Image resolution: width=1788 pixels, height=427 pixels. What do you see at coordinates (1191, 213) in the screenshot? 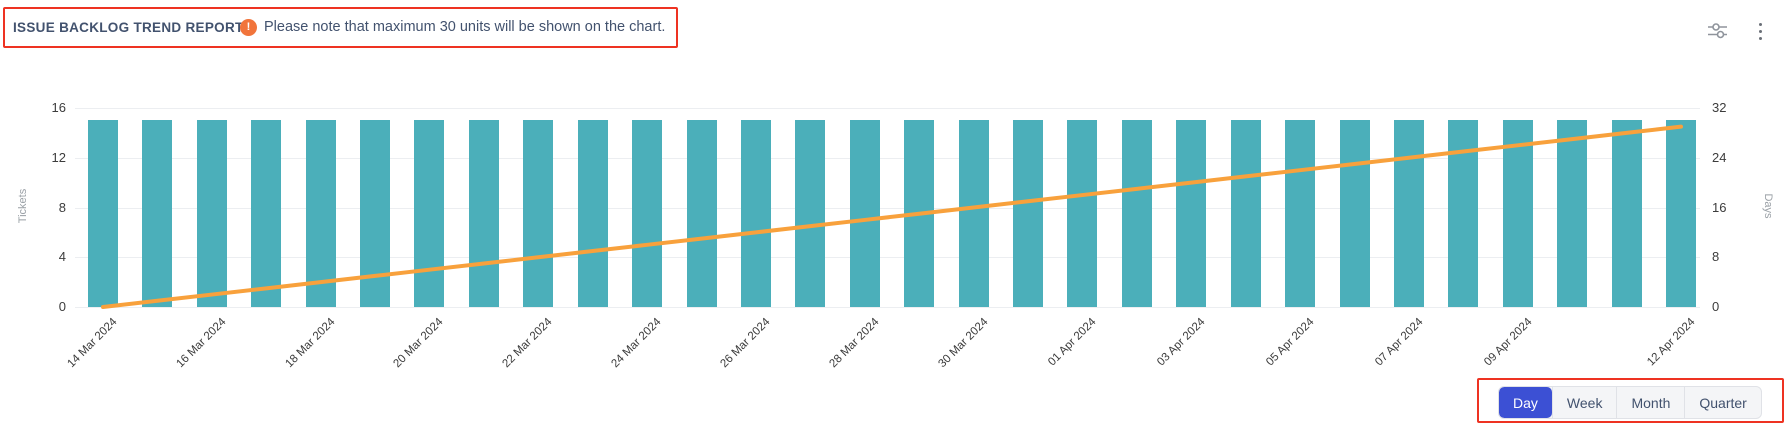
I see `bar-03 Apr 2024` at bounding box center [1191, 213].